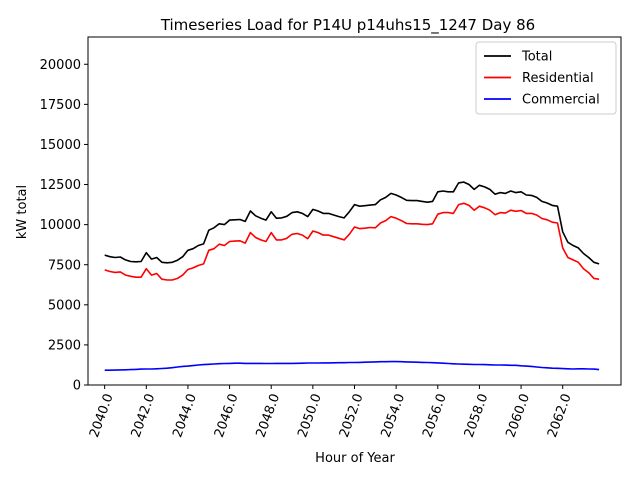  Describe the element at coordinates (64, 305) in the screenshot. I see `y-tick-label: 5000` at that location.